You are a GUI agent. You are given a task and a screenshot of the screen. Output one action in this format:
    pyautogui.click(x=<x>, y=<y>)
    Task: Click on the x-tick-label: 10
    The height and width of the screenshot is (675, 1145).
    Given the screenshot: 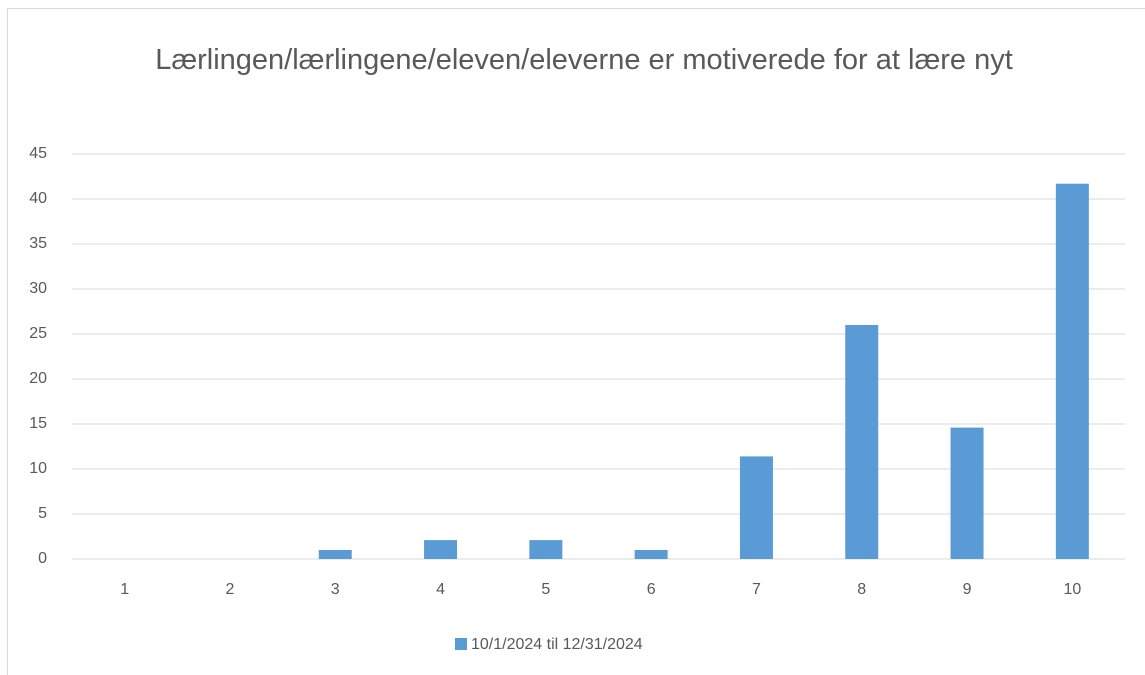 What is the action you would take?
    pyautogui.click(x=1072, y=589)
    